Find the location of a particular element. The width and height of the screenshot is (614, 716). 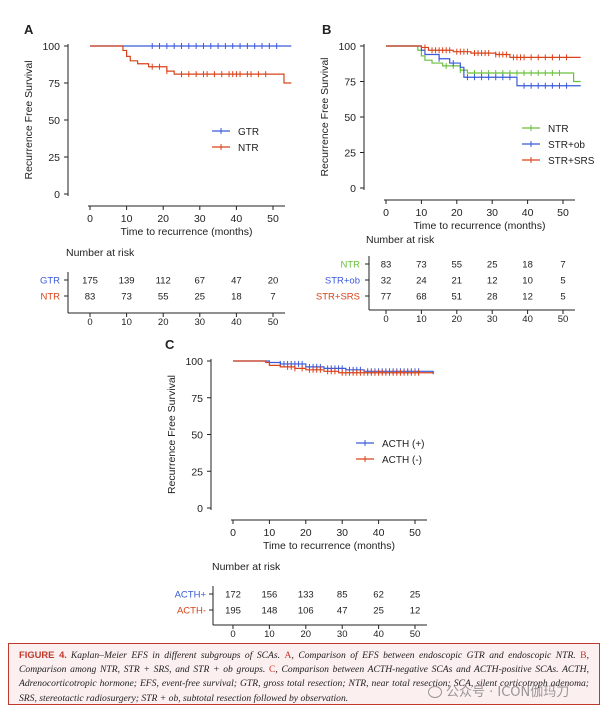

risk-count: 68 is located at coordinates (421, 297).